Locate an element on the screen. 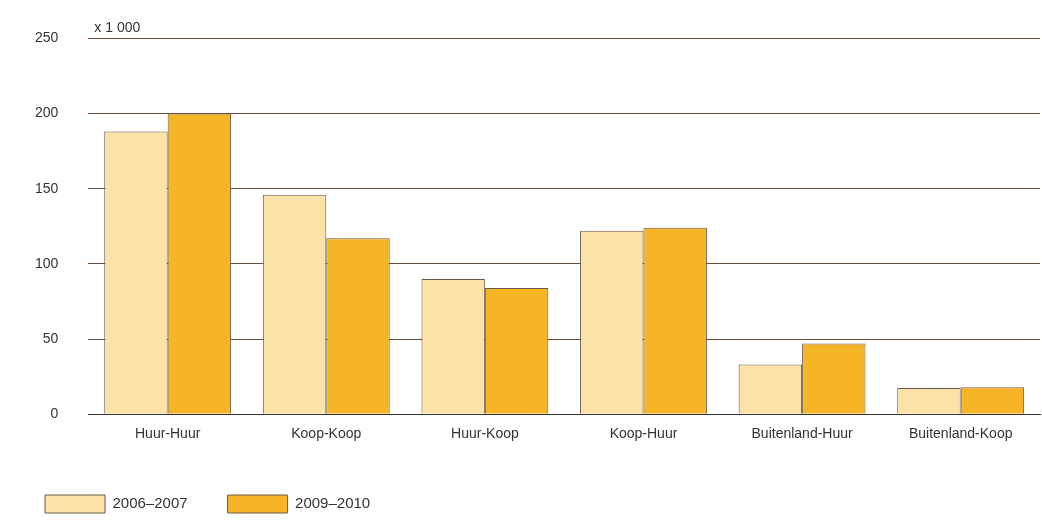  x-tick-label: Buitenland-Huur is located at coordinates (802, 433).